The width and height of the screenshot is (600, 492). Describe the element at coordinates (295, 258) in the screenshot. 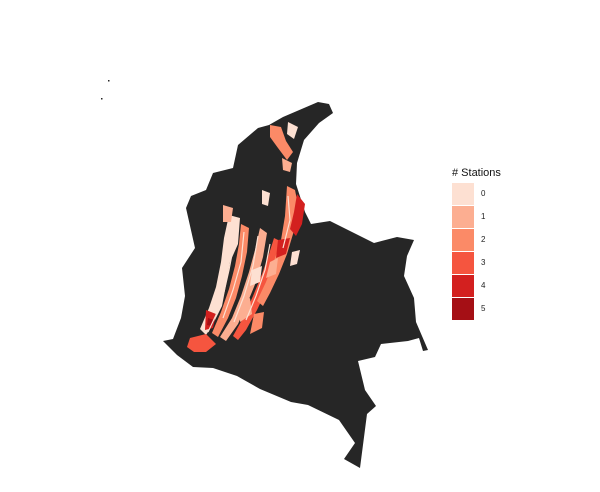

I see `region-meta-foothills` at that location.